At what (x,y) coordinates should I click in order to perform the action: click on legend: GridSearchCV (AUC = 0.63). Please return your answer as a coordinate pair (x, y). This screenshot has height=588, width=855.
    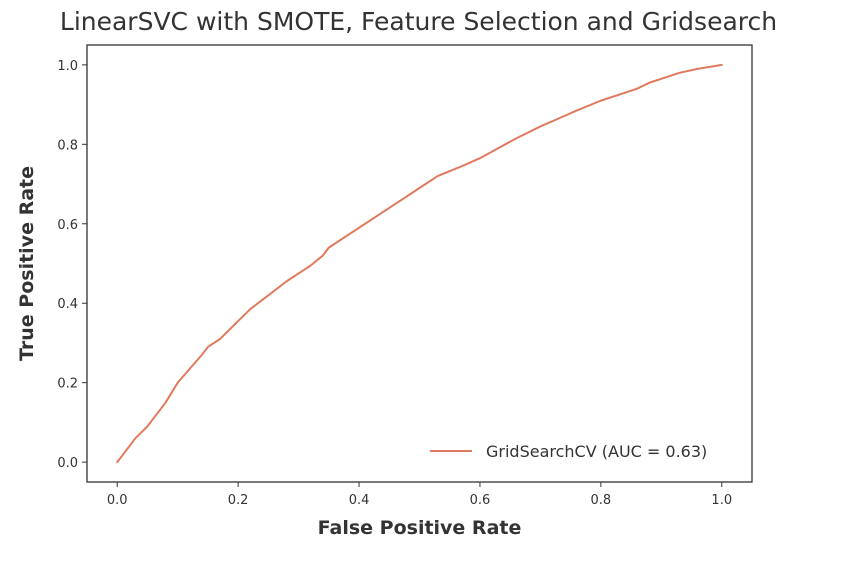
    Looking at the image, I should click on (568, 451).